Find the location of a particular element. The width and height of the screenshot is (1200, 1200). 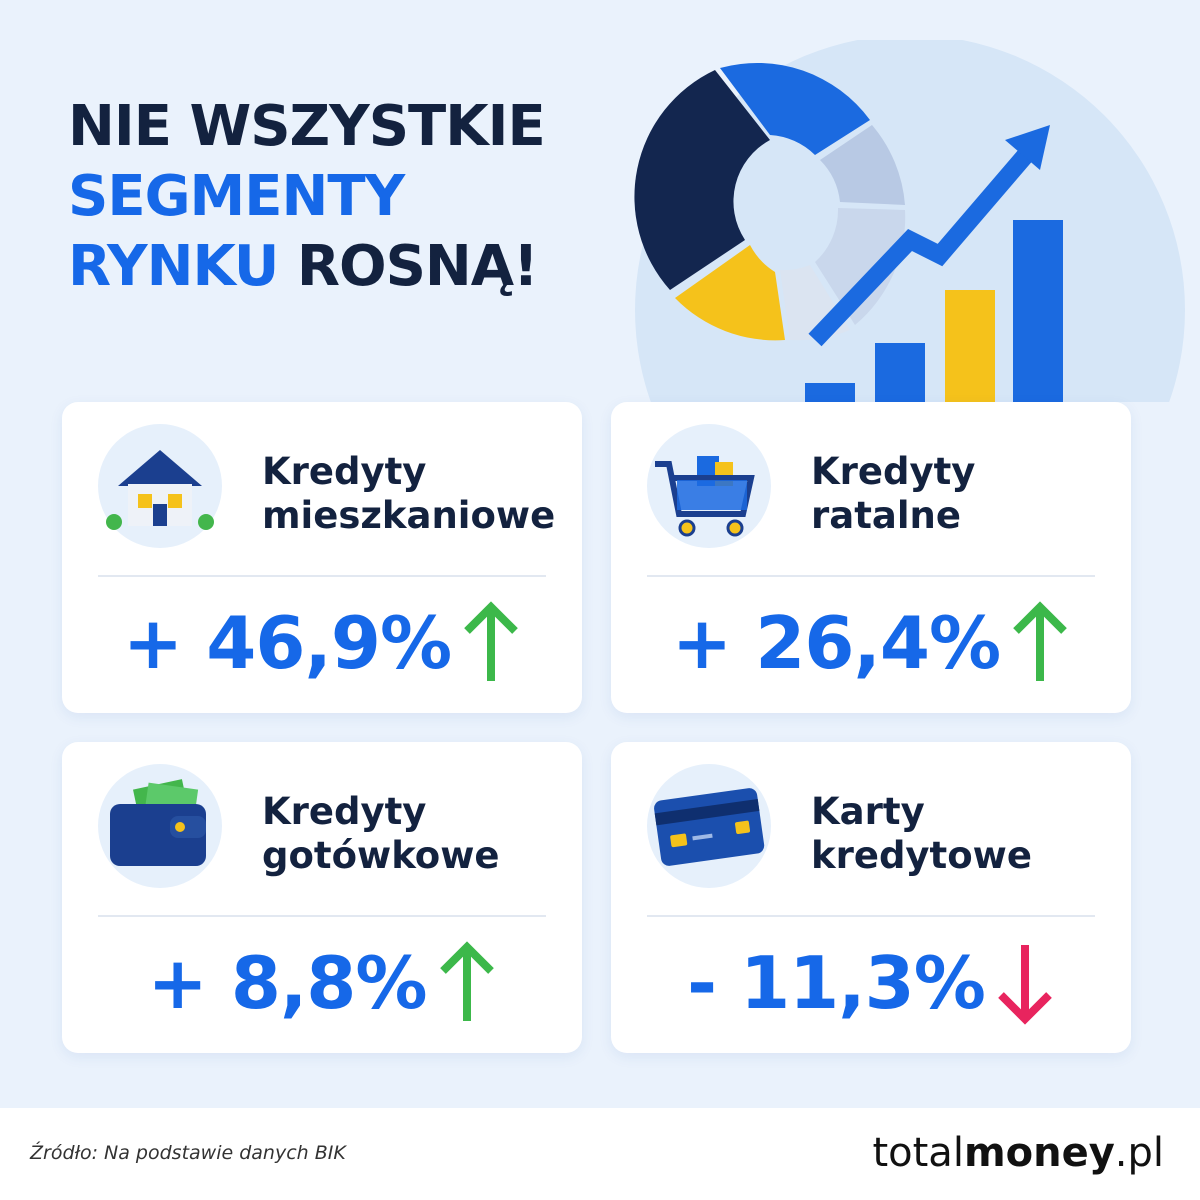

title-line: NIE WSZYSTKIE is located at coordinates (307, 127).